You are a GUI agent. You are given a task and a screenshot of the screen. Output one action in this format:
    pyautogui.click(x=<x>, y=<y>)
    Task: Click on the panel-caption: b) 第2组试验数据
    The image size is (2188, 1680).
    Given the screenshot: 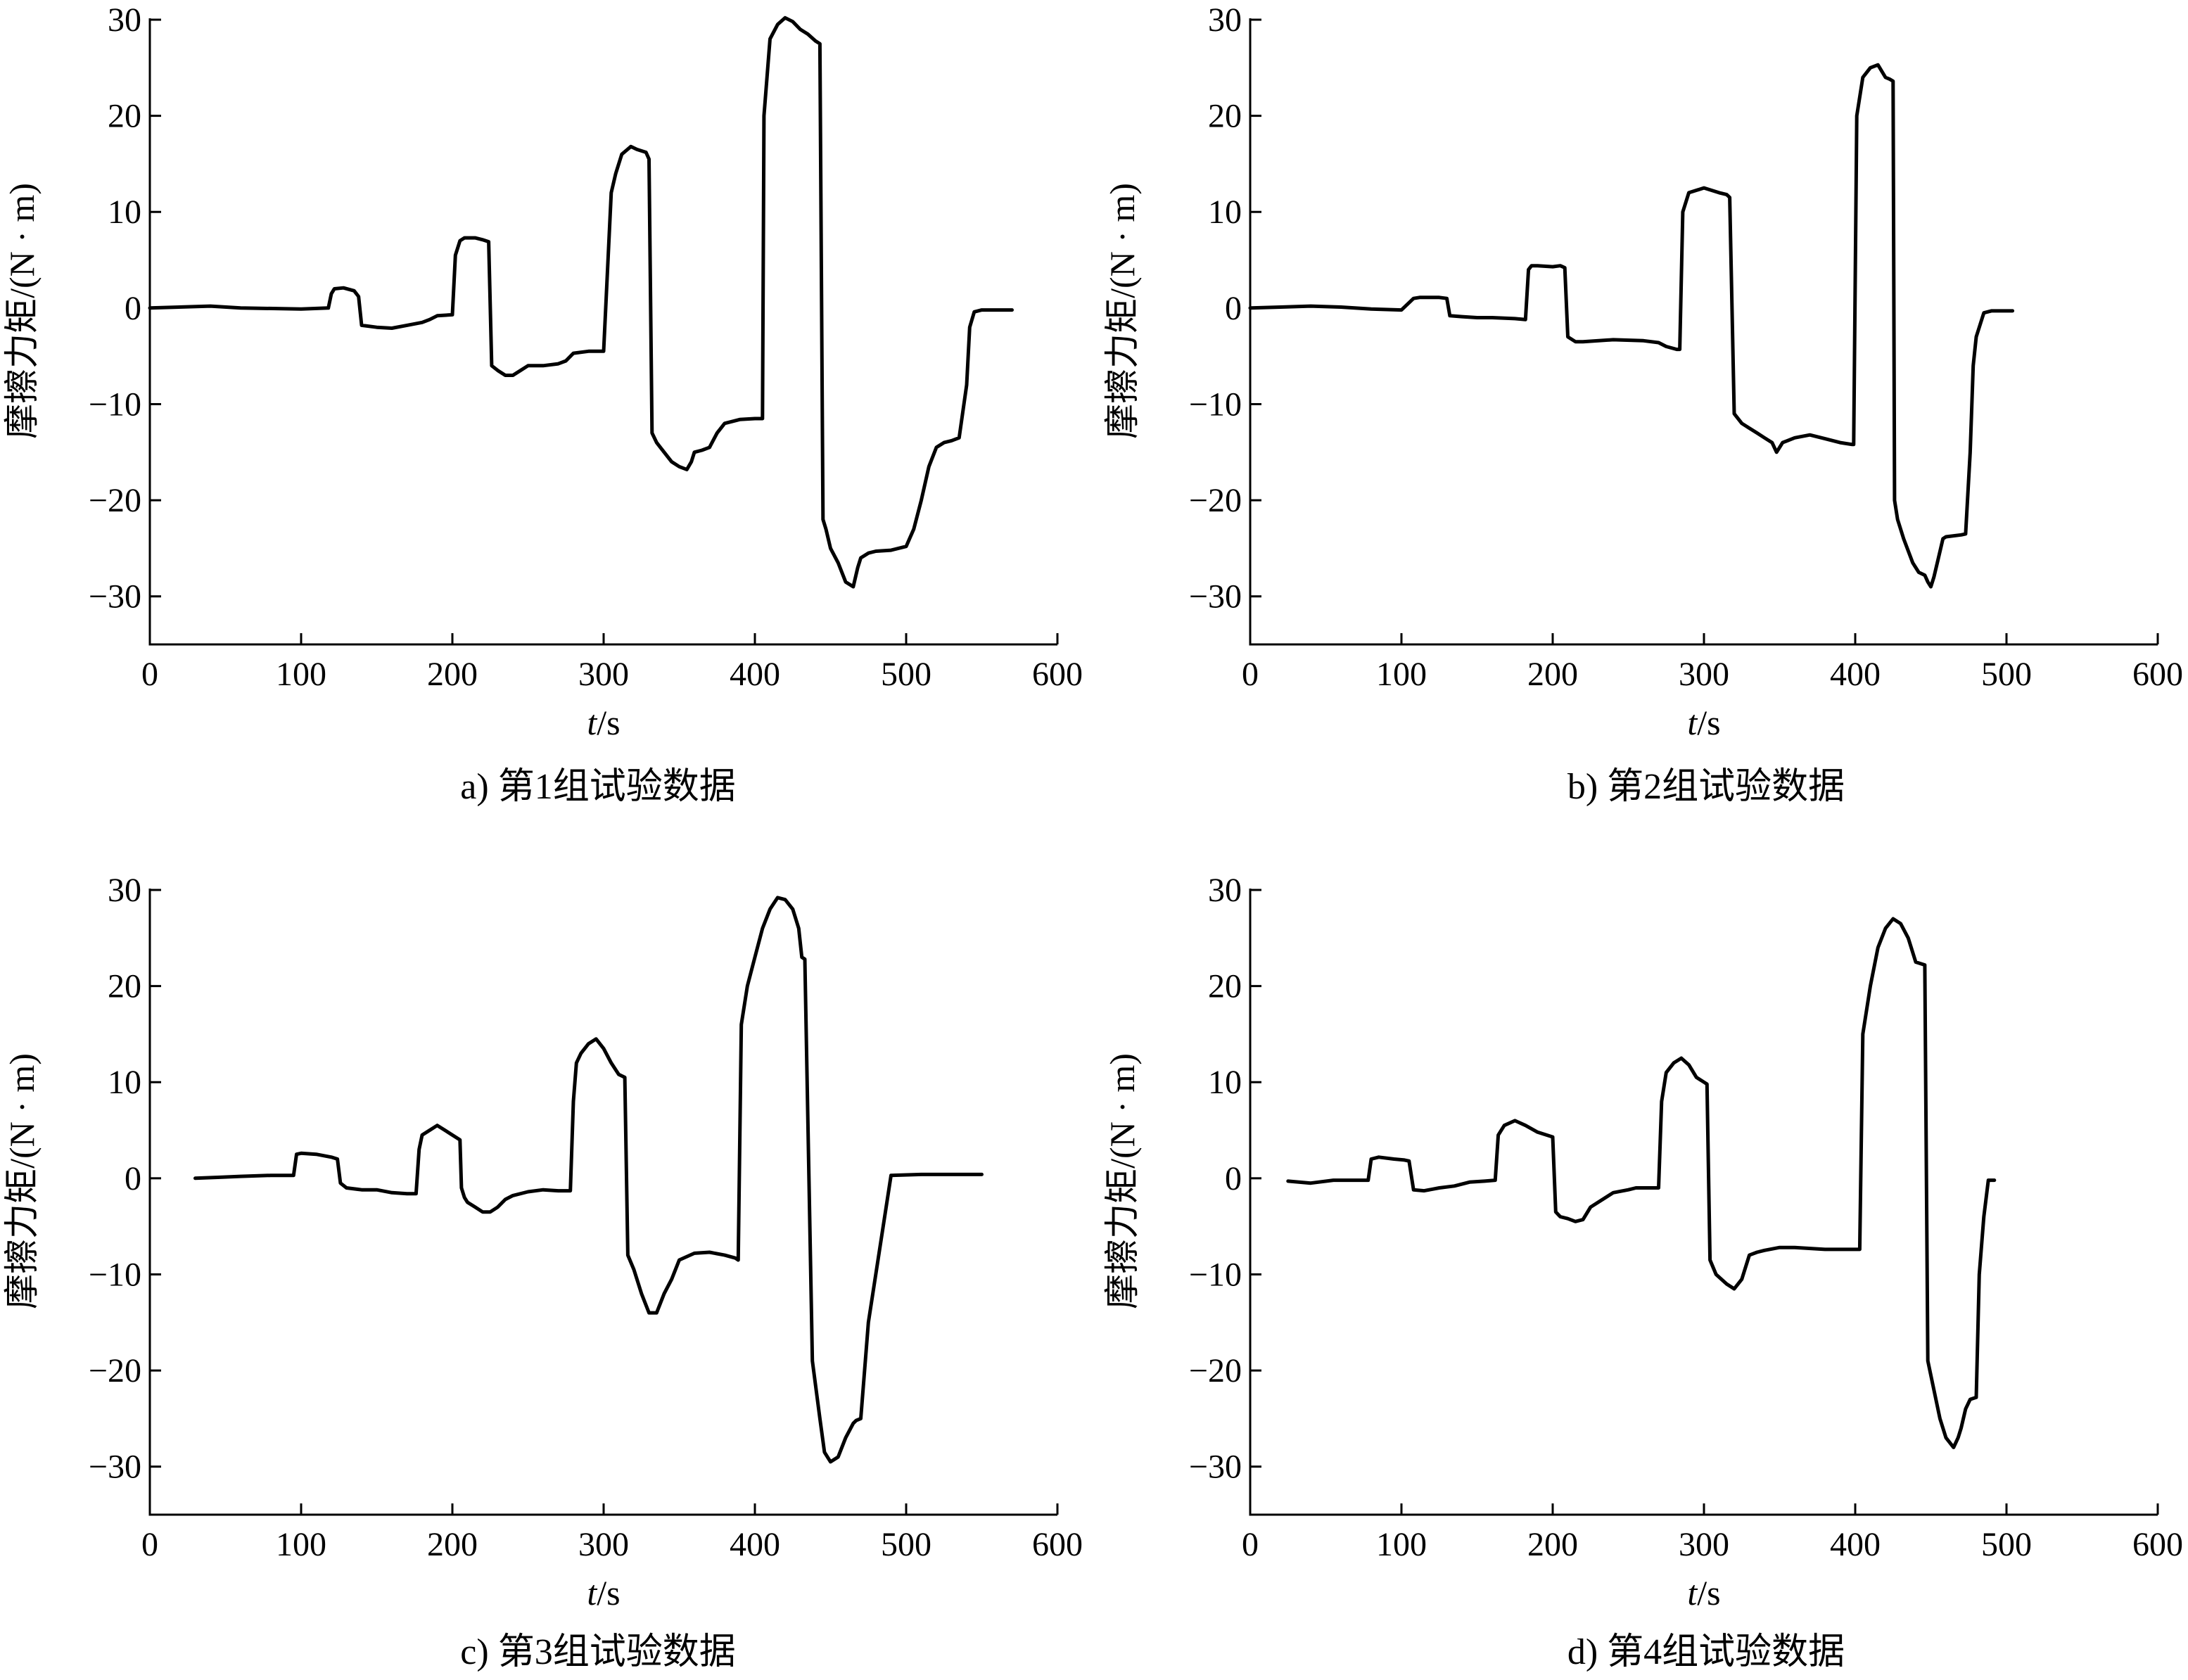 What is the action you would take?
    pyautogui.click(x=1706, y=787)
    